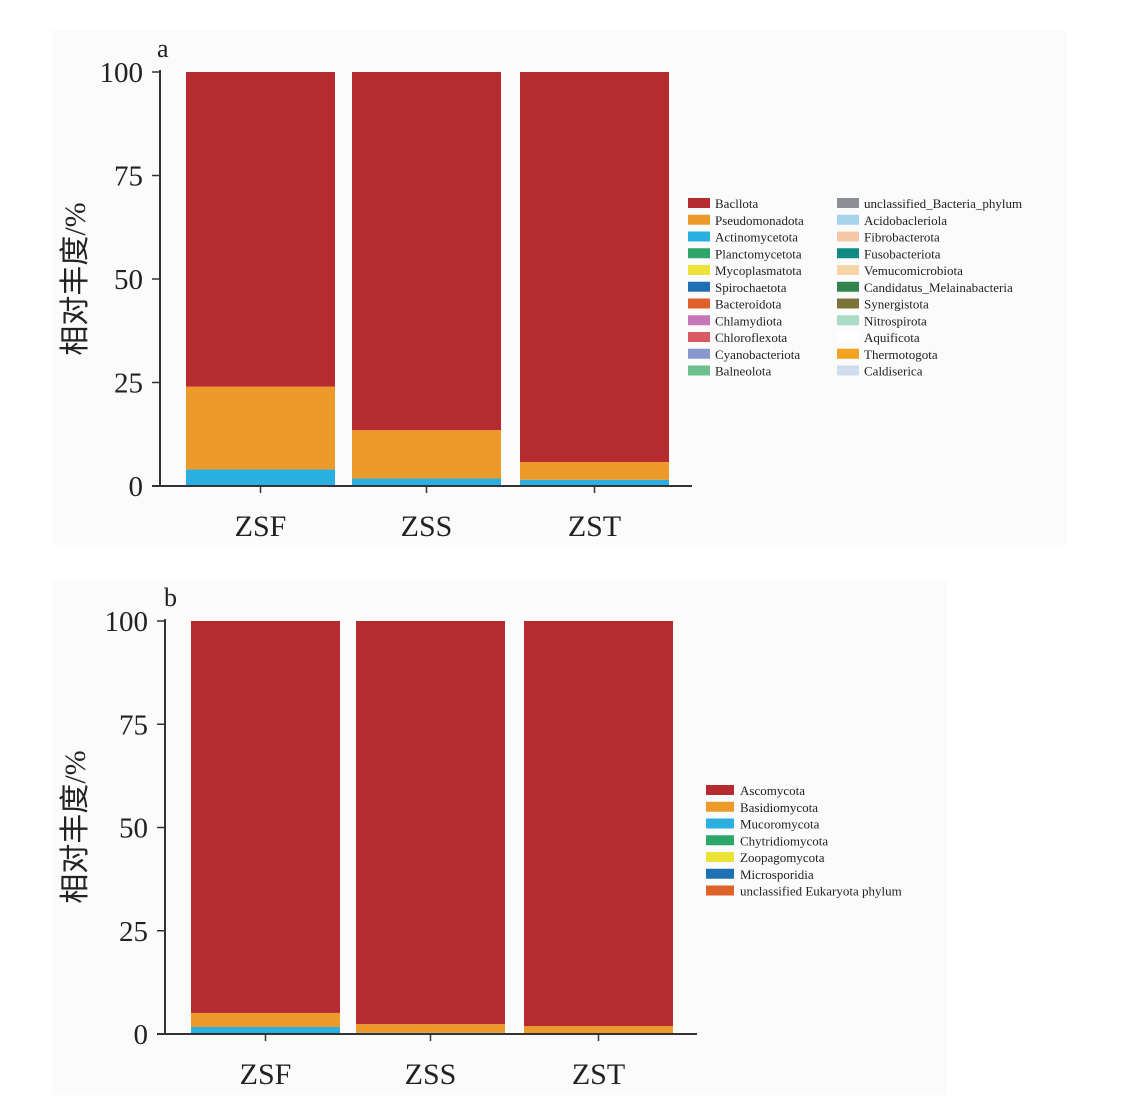 The height and width of the screenshot is (1114, 1123). Describe the element at coordinates (737, 203) in the screenshot. I see `legend-label: Bacllota` at that location.